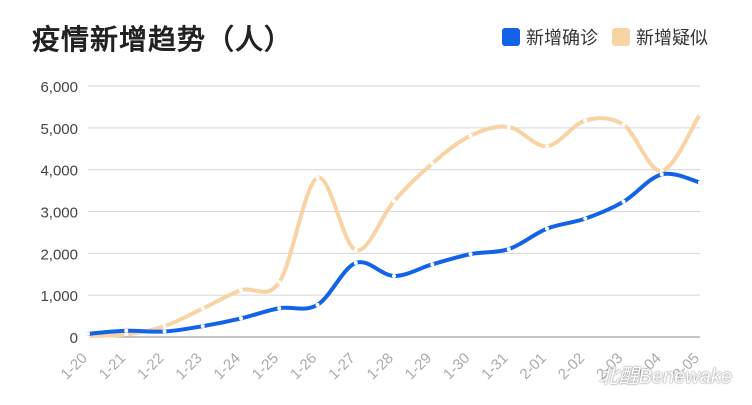  What do you see at coordinates (571, 366) in the screenshot?
I see `x-tick-label: 2-02` at bounding box center [571, 366].